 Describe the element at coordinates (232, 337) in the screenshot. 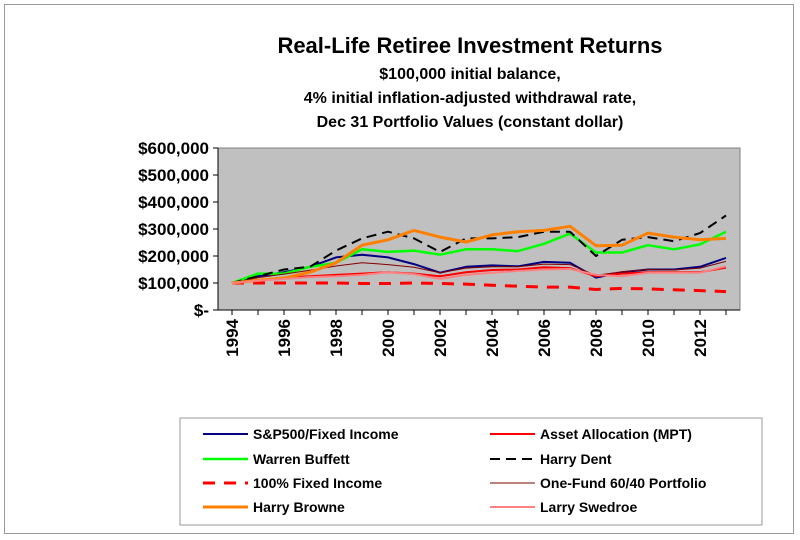

I see `x-tick-label: 1994` at that location.